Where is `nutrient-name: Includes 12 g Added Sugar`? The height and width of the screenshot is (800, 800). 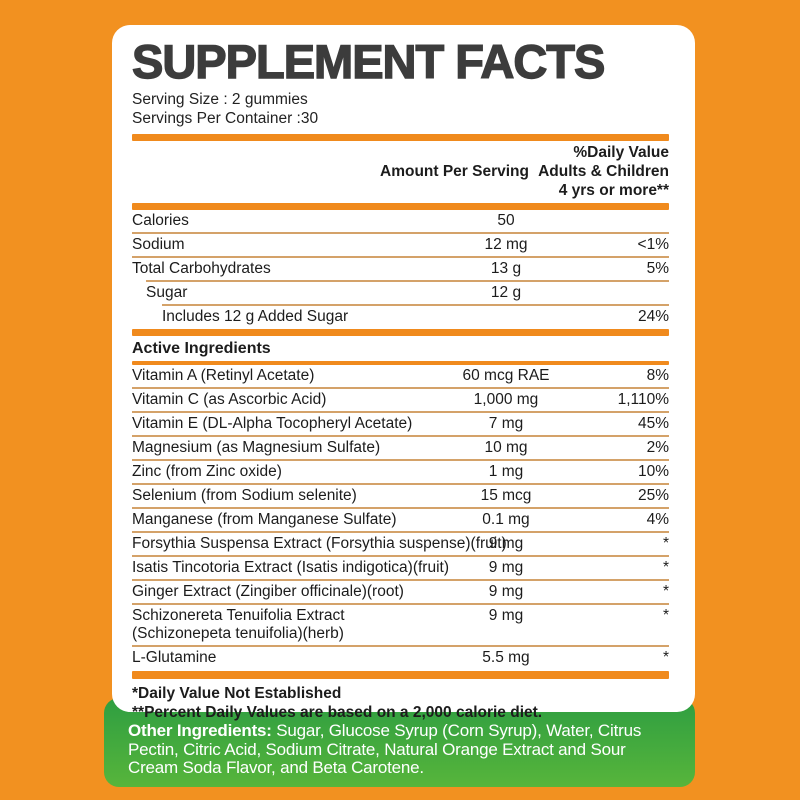 nutrient-name: Includes 12 g Added Sugar is located at coordinates (255, 316).